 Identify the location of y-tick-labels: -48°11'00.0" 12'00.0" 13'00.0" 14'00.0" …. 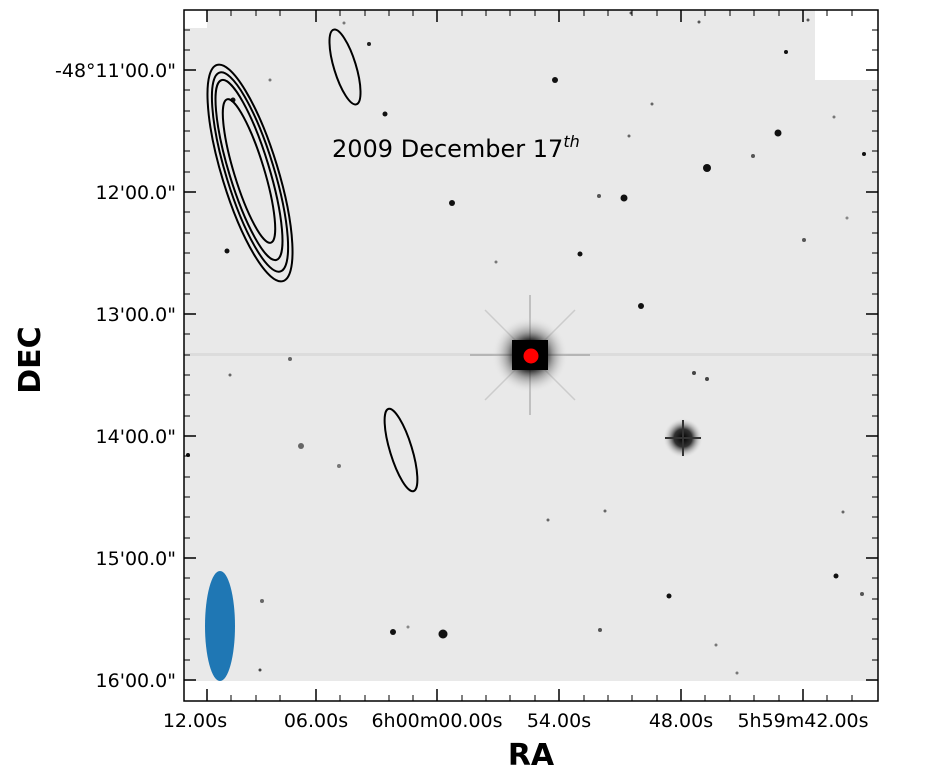
(115, 376).